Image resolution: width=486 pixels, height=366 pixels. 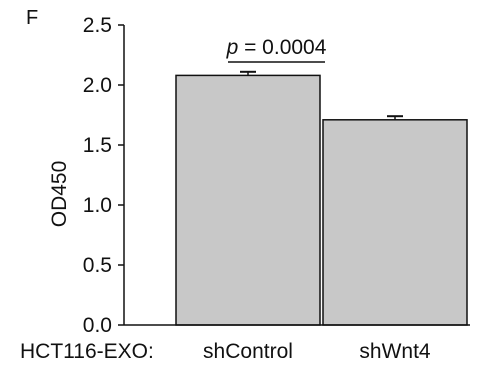 I want to click on y-axis-title: OD450, so click(x=59, y=194).